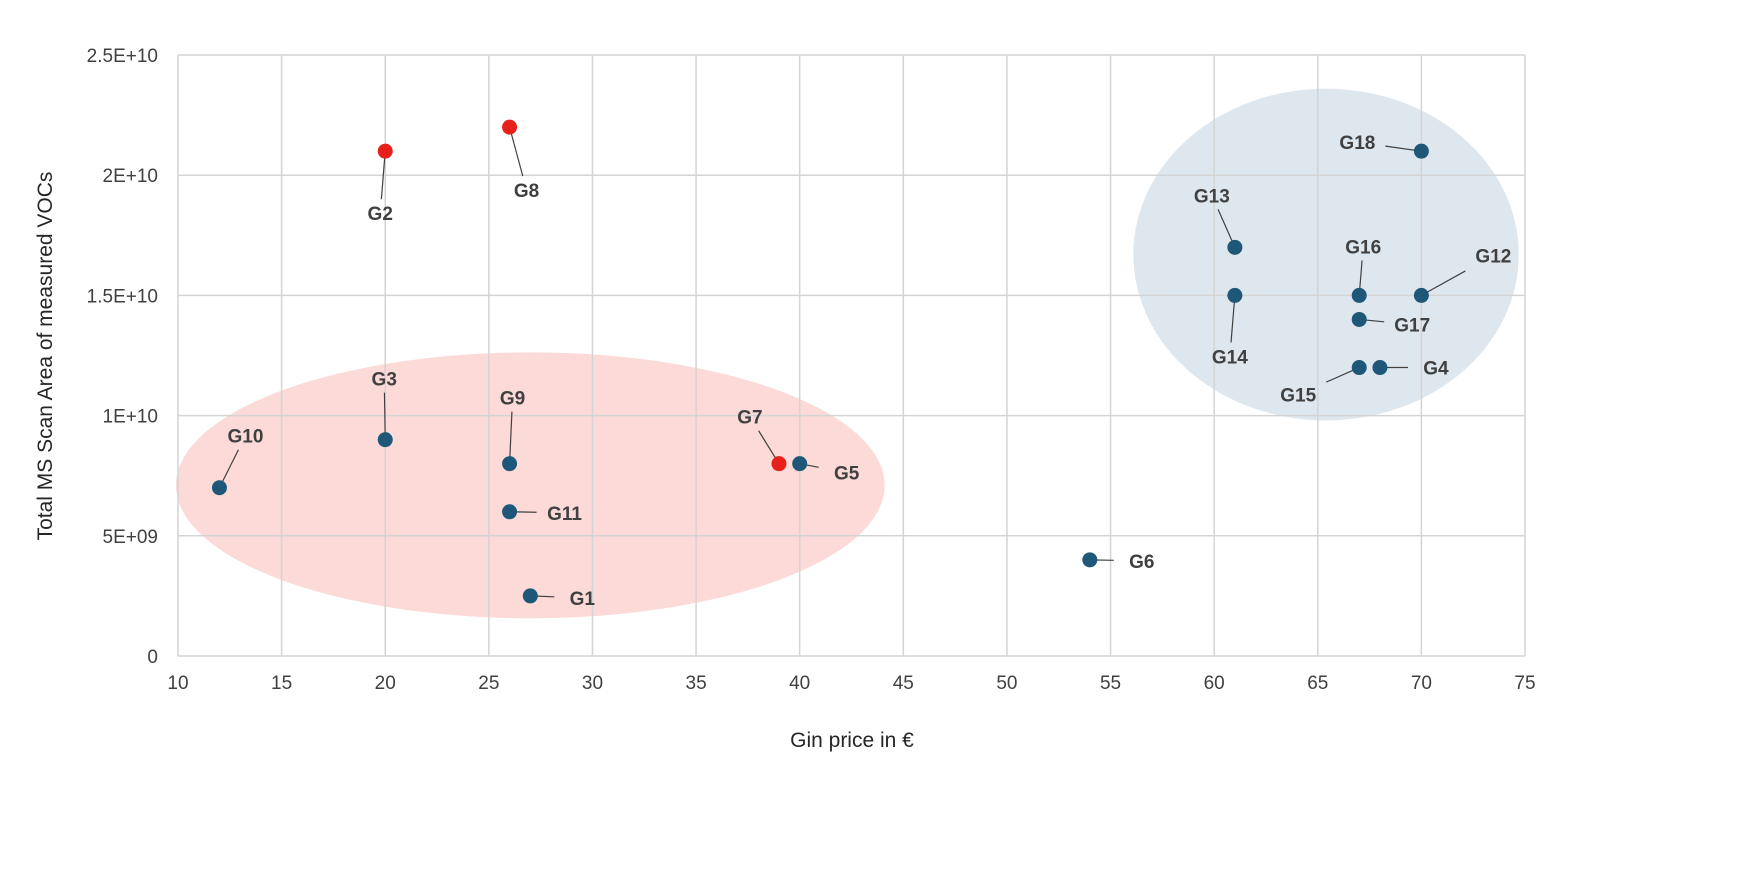 The image size is (1758, 883). What do you see at coordinates (852, 740) in the screenshot?
I see `x-axis-title: Gin price in €` at bounding box center [852, 740].